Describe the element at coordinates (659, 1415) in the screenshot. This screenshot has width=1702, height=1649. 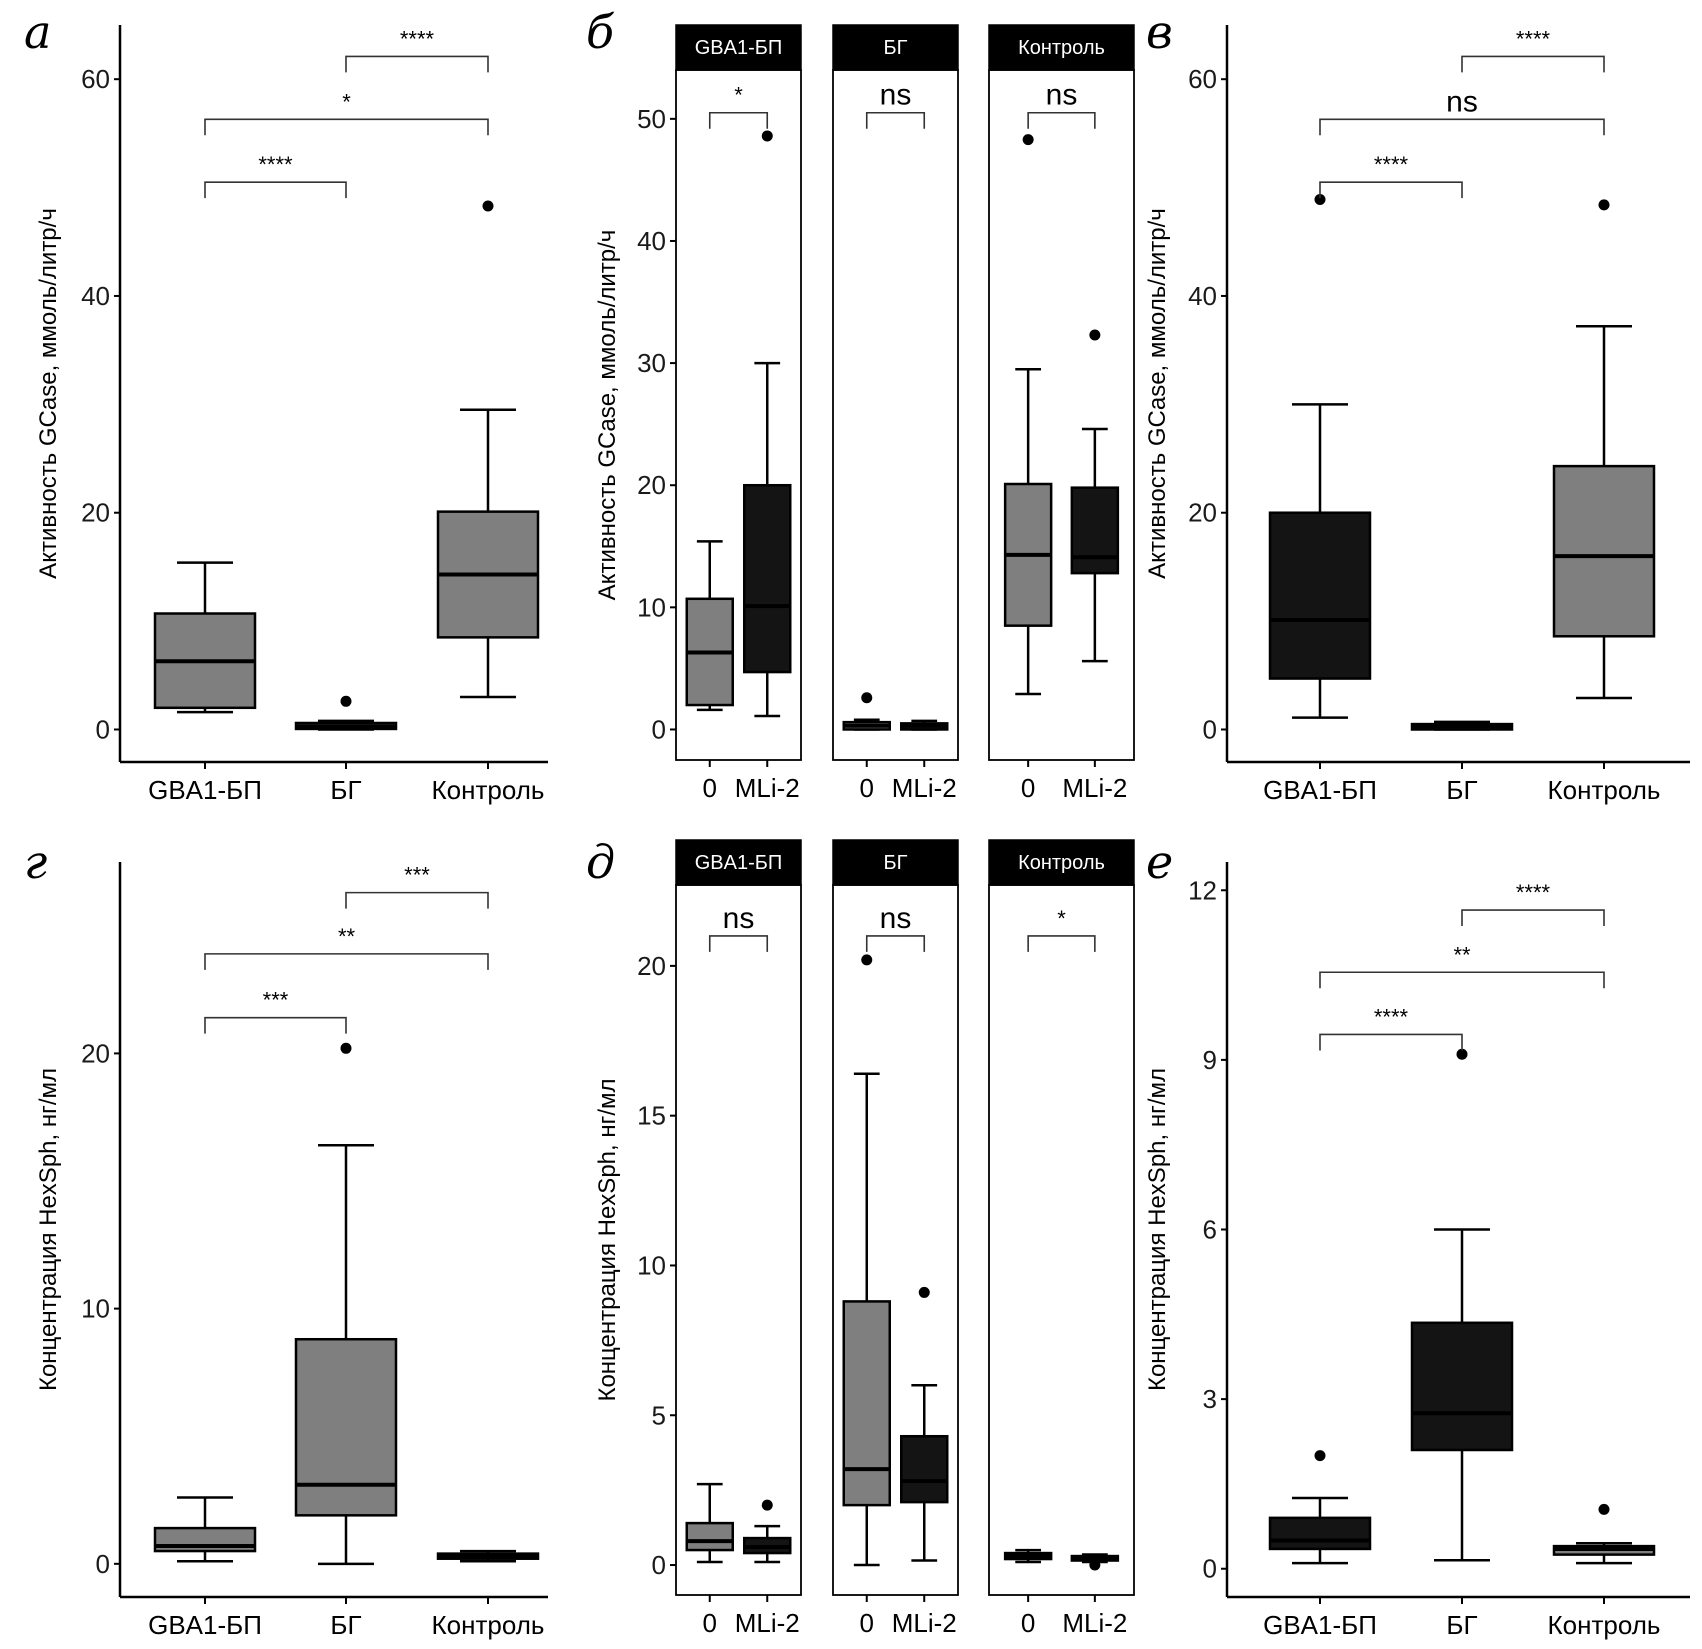
I see `y-tick-label: 5` at that location.